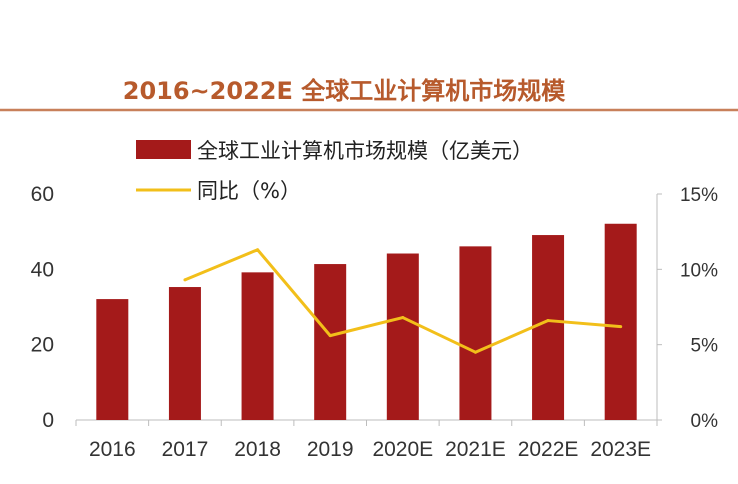  Describe the element at coordinates (257, 449) in the screenshot. I see `x-tick-label: 2018` at that location.